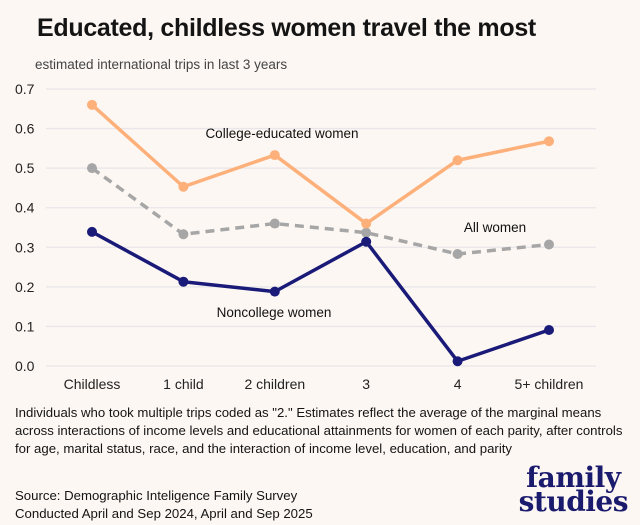 The height and width of the screenshot is (525, 640). I want to click on x-tick-label: 5+ children, so click(549, 384).